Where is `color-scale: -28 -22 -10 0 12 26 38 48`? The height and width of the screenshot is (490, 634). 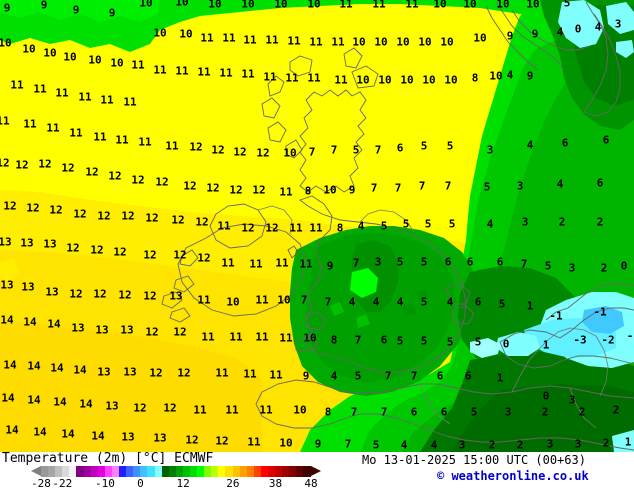 color-scale: -28 -22 -10 0 12 26 38 48 is located at coordinates (176, 478).